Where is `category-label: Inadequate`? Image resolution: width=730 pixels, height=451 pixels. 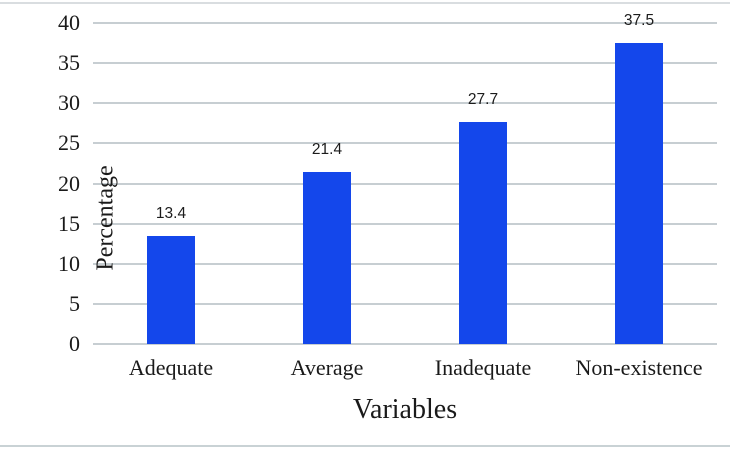
category-label: Inadequate is located at coordinates (483, 367).